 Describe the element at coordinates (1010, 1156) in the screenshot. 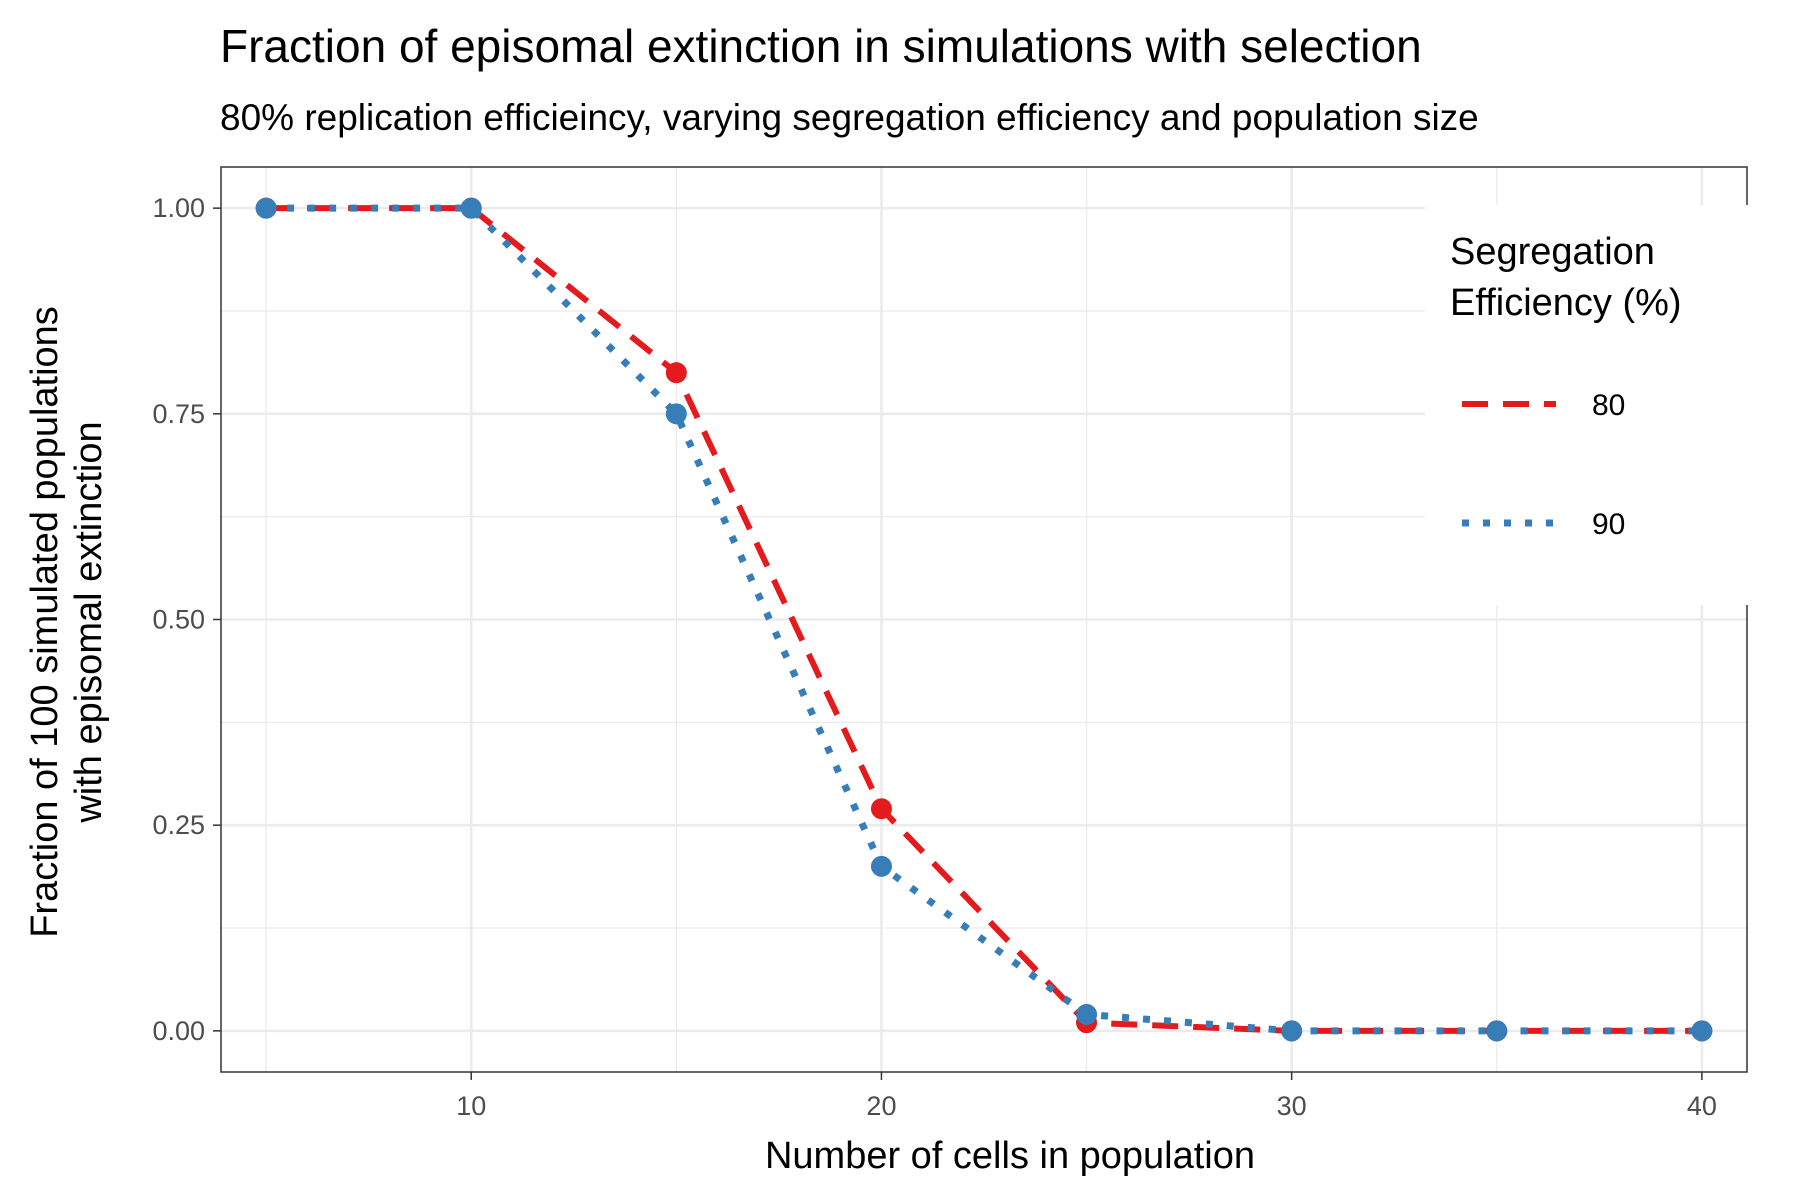

I see `x-axis-title: Number of cells in population` at that location.